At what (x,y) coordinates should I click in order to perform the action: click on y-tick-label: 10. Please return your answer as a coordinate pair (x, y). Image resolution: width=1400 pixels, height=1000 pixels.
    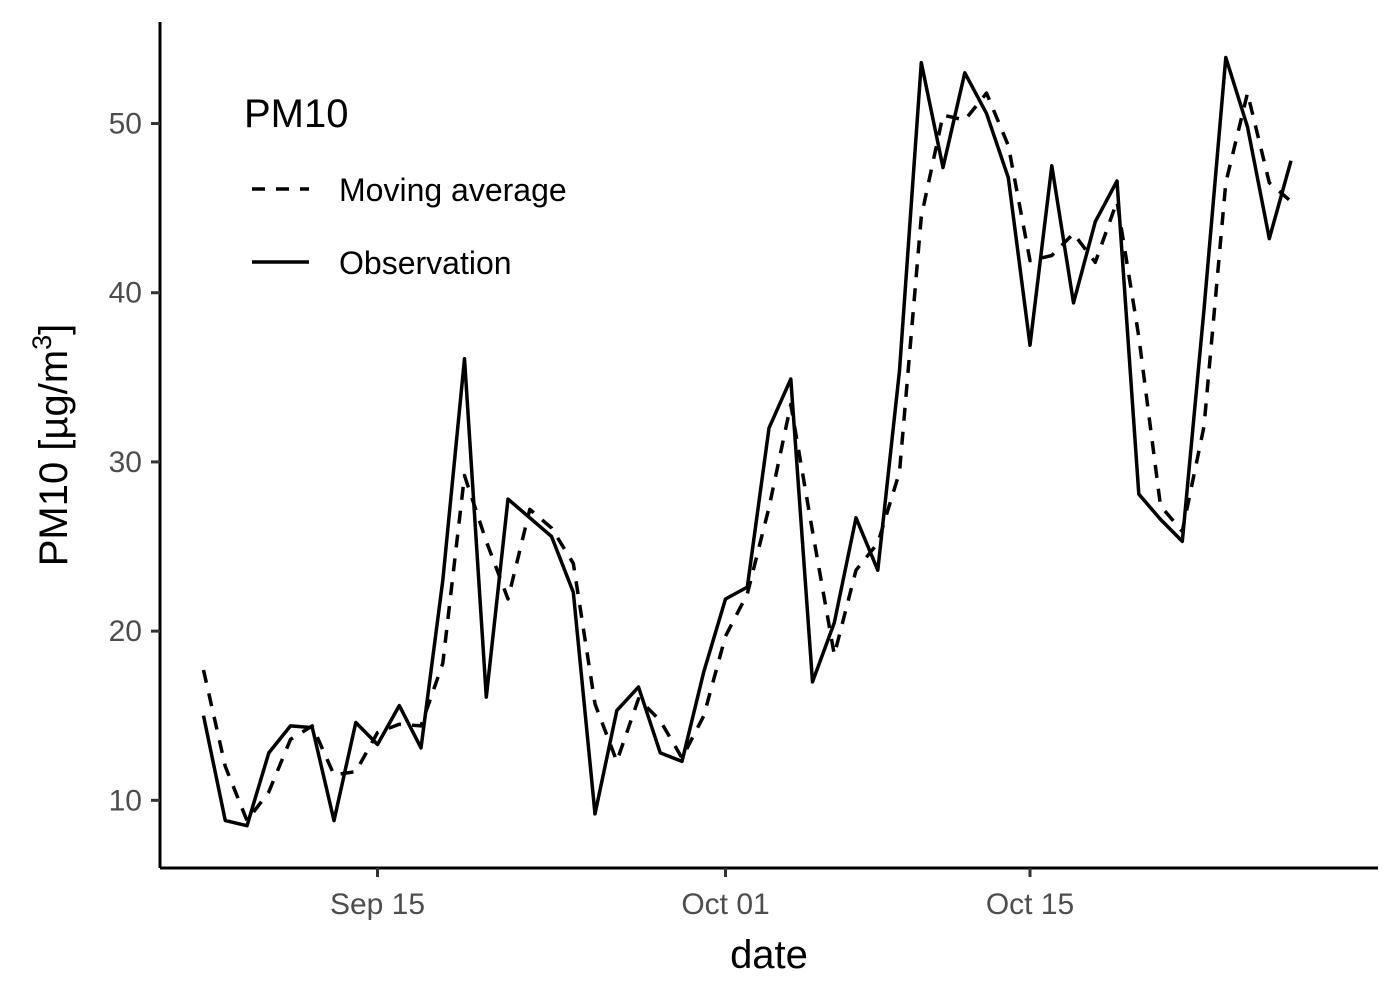
    Looking at the image, I should click on (125, 800).